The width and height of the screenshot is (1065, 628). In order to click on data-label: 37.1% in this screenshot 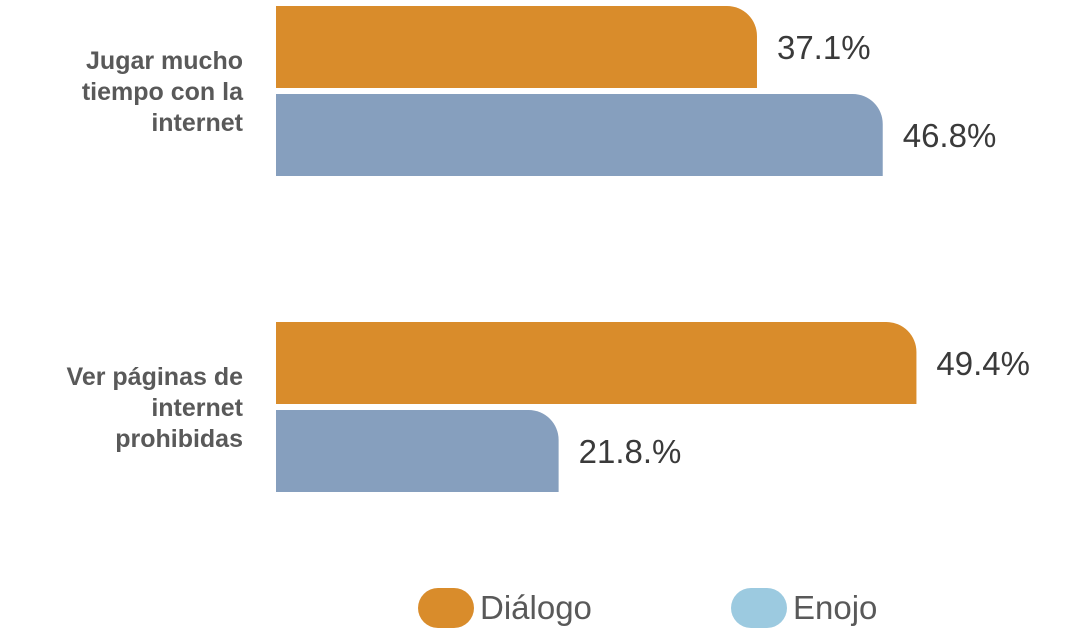, I will do `click(824, 47)`.